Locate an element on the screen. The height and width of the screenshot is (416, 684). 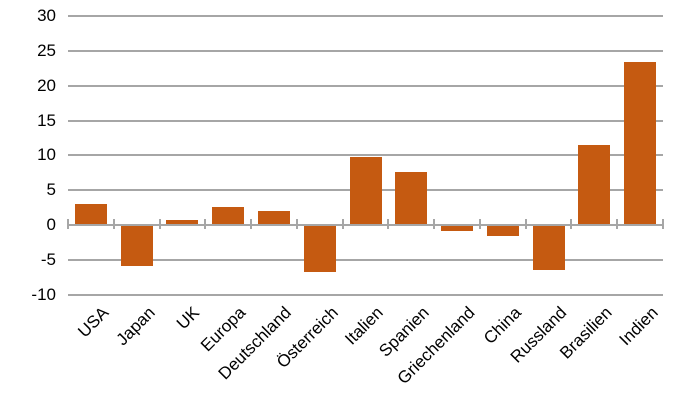
bar-griechenland is located at coordinates (457, 228).